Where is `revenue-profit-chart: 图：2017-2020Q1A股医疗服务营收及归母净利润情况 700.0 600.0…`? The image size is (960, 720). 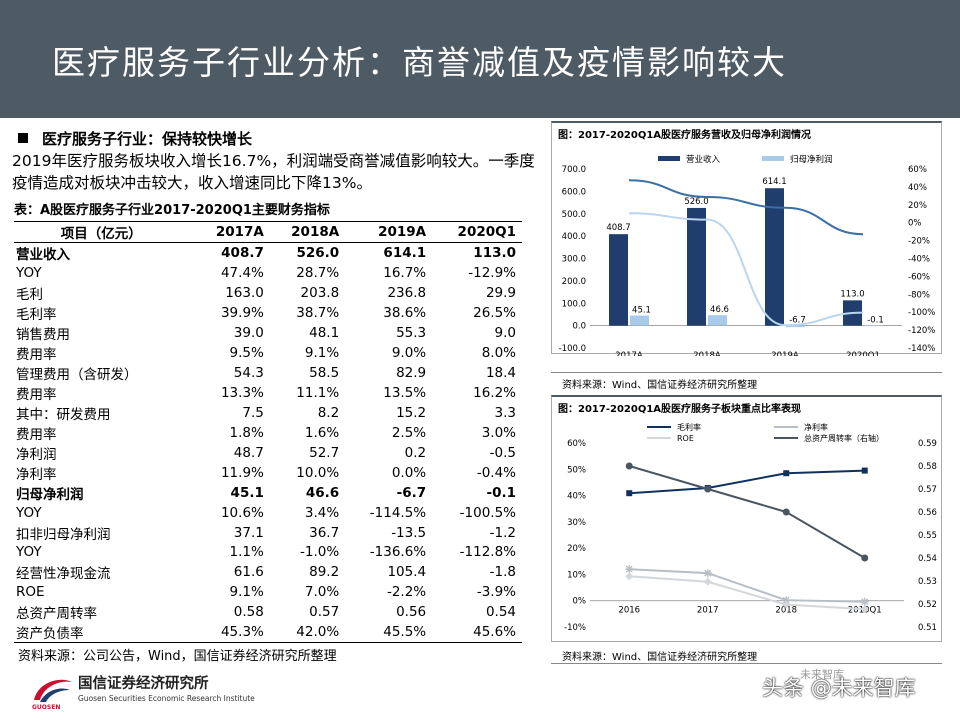 revenue-profit-chart: 图：2017-2020Q1A股医疗服务营收及归母净利润情况 700.0 600.0… is located at coordinates (746, 238).